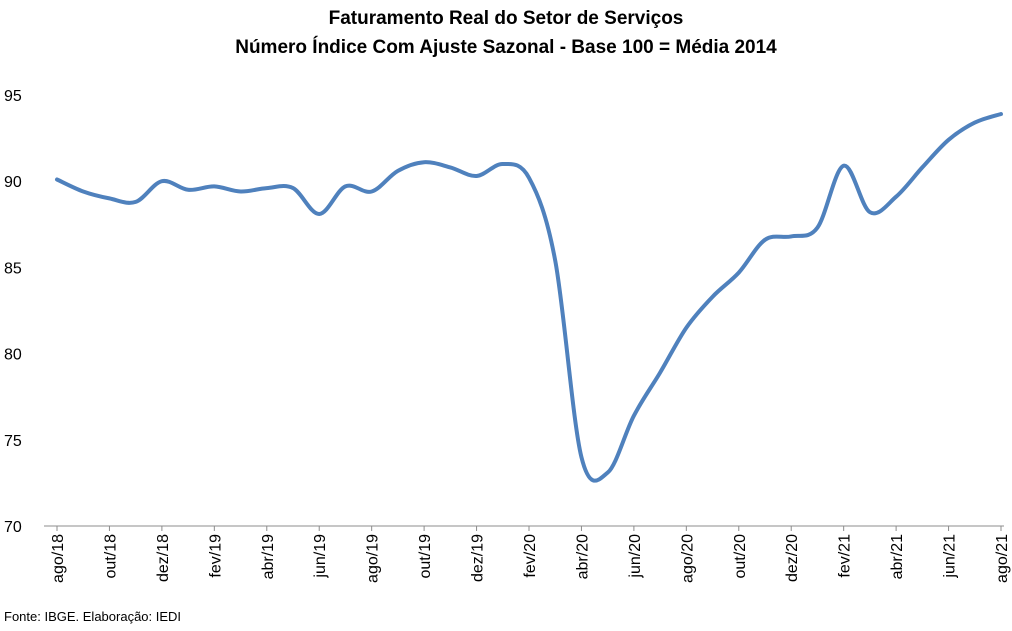  What do you see at coordinates (845, 556) in the screenshot?
I see `x-tick-label: fev/21` at bounding box center [845, 556].